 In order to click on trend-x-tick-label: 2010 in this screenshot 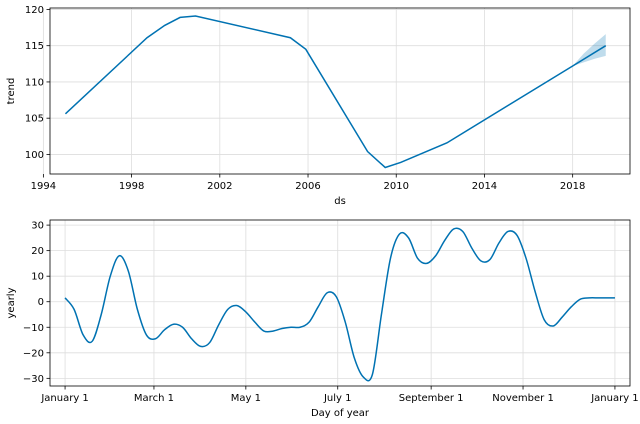, I will do `click(396, 186)`.